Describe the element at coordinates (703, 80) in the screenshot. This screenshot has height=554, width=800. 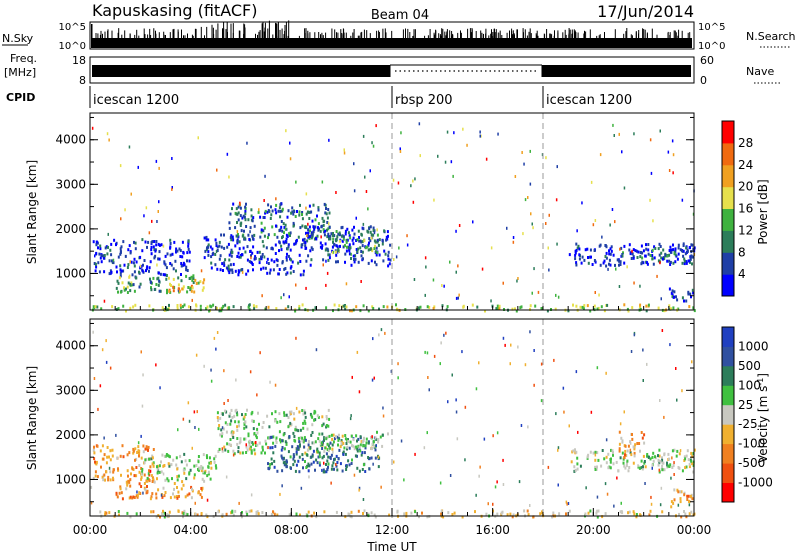
I see `nave-tick-low: 0` at that location.